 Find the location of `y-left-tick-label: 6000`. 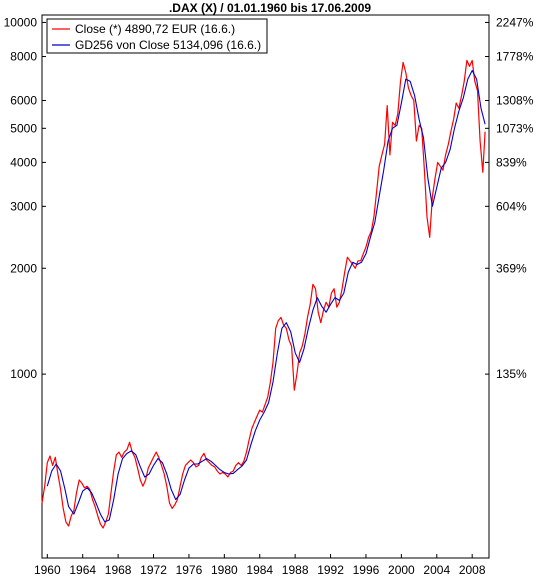

y-left-tick-label: 6000 is located at coordinates (23, 100).